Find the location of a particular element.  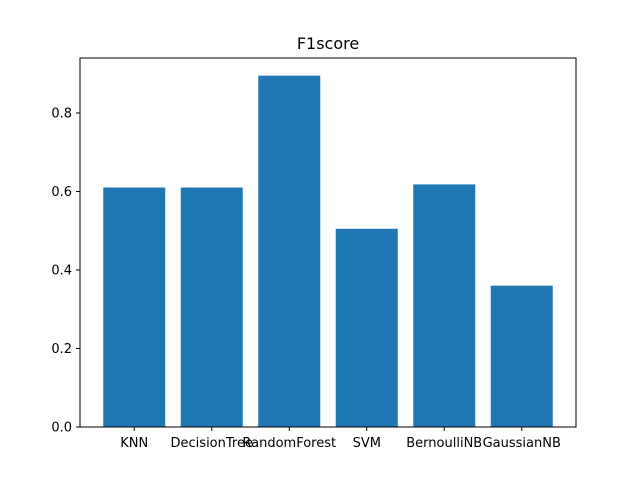

x-tick-label: GaussianNB is located at coordinates (522, 443).